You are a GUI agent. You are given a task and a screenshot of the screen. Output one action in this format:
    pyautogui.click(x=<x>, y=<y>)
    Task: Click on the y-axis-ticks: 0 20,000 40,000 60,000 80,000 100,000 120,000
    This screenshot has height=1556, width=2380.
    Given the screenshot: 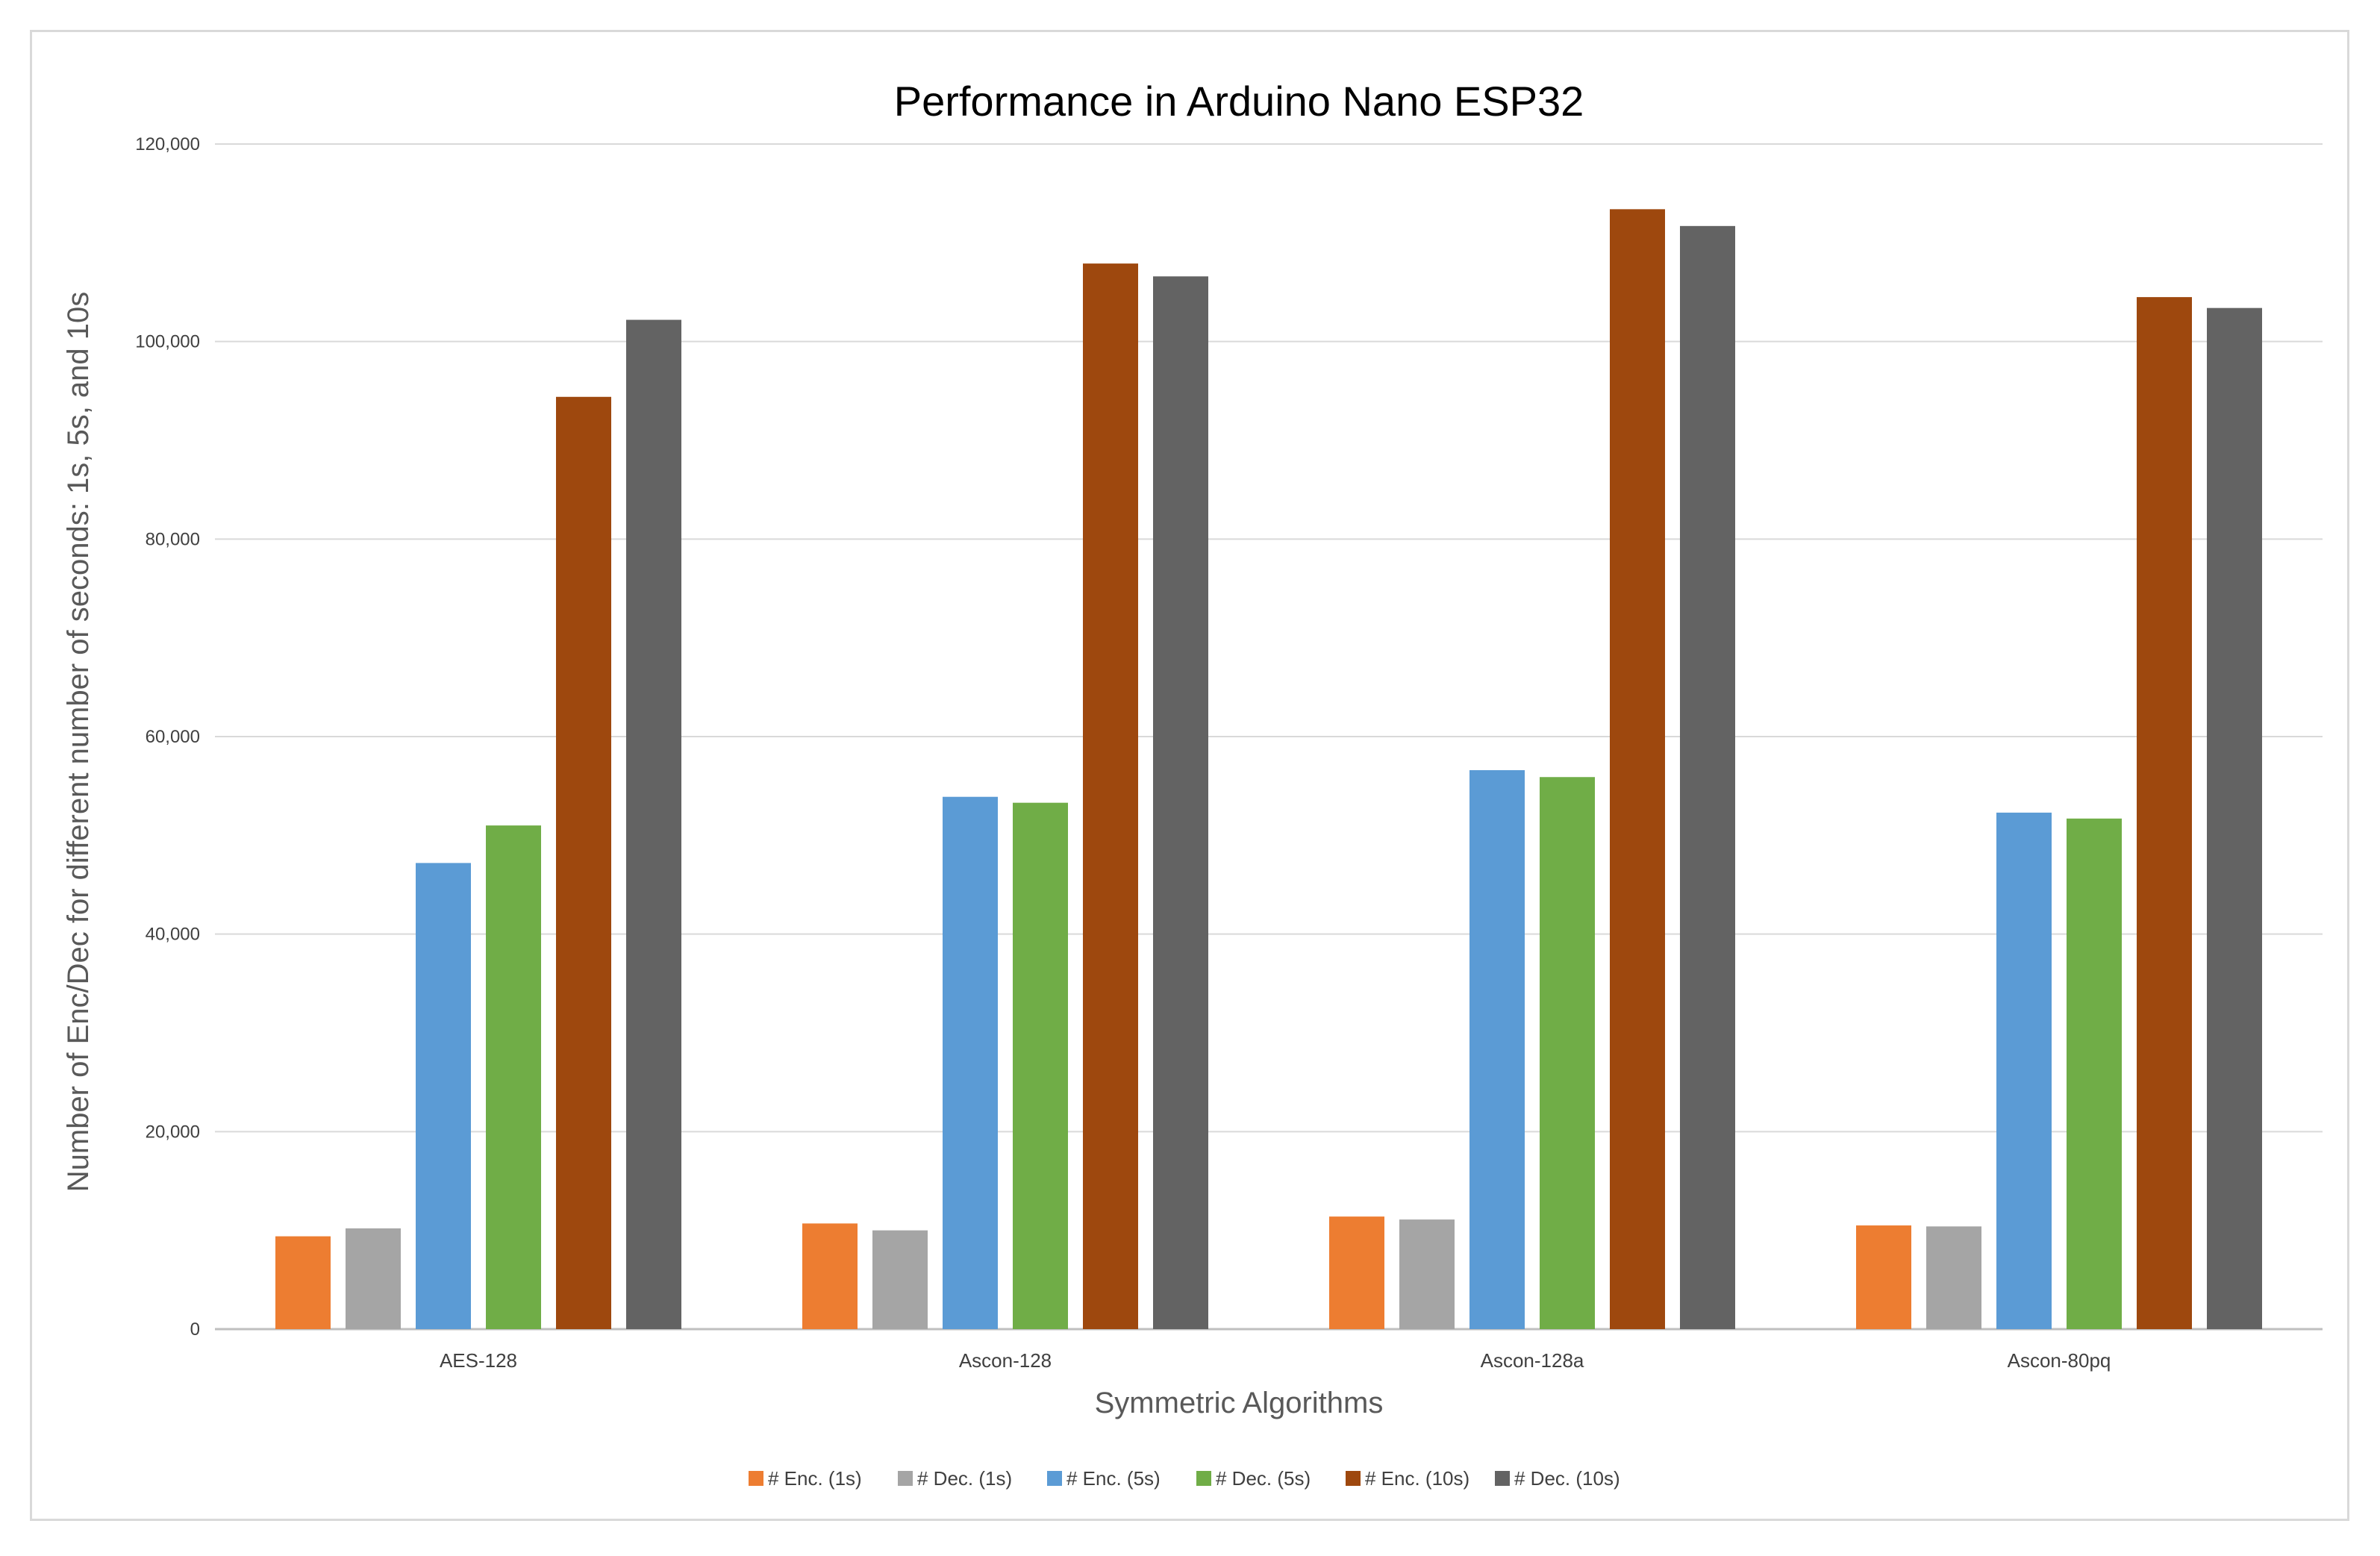 What is the action you would take?
    pyautogui.click(x=167, y=737)
    